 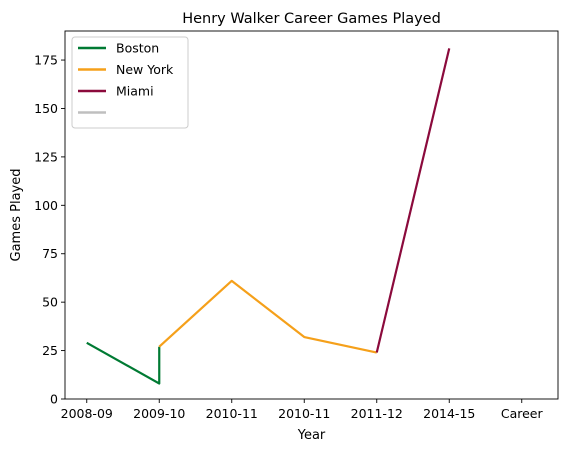 I want to click on y-tick-label: 50, so click(x=50, y=302).